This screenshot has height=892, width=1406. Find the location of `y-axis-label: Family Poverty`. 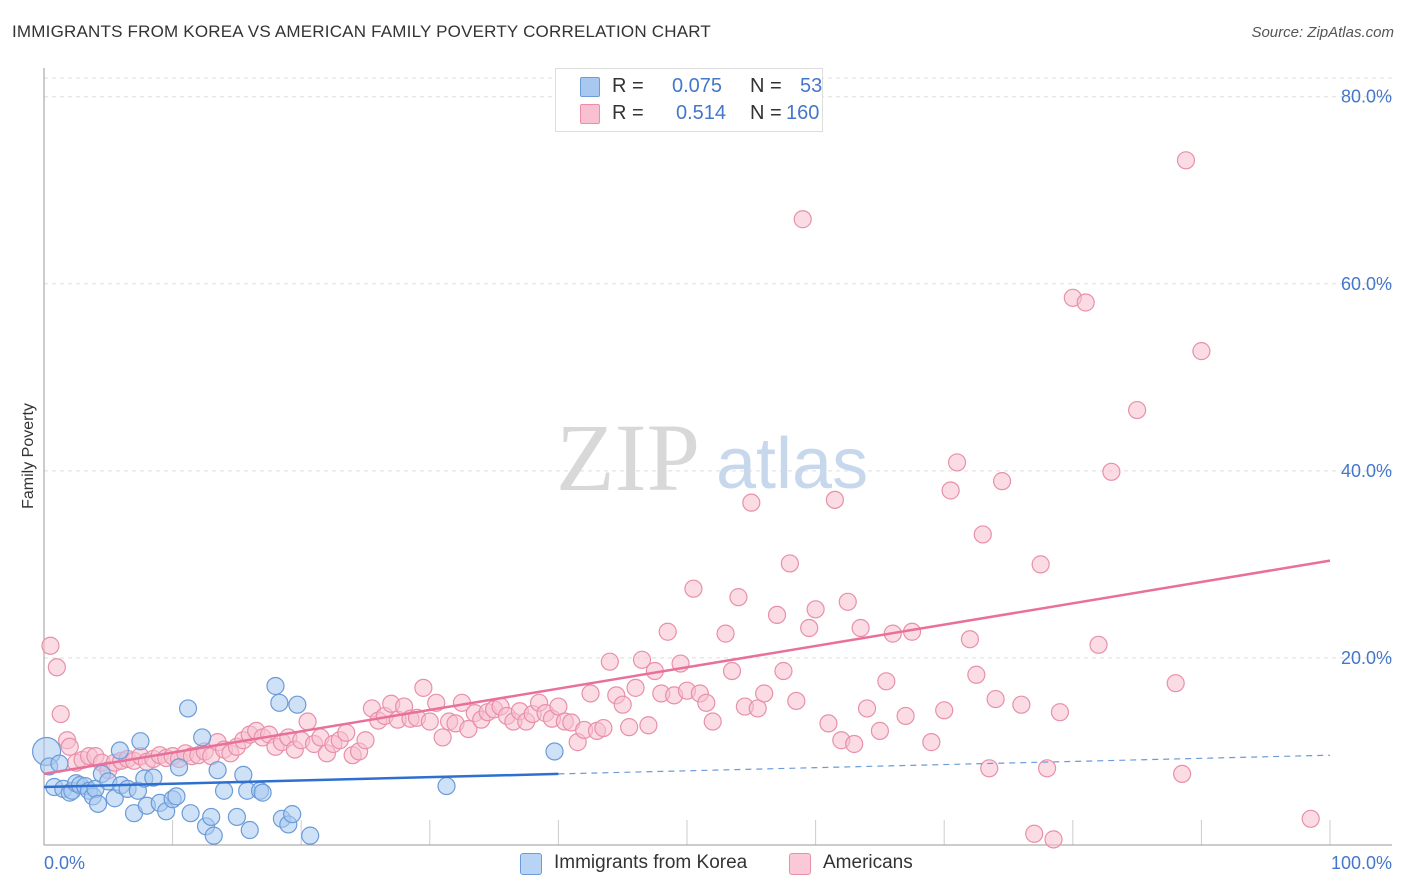

y-axis-label: Family Poverty is located at coordinates (28, 456).